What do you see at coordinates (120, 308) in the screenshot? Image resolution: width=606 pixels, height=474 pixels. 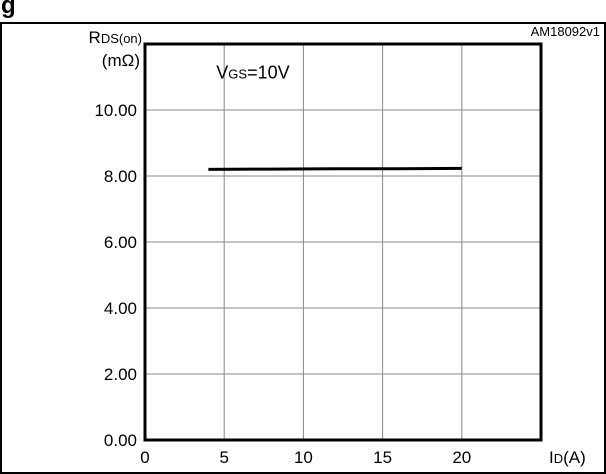 I see `y-tick-label: 4.00` at bounding box center [120, 308].